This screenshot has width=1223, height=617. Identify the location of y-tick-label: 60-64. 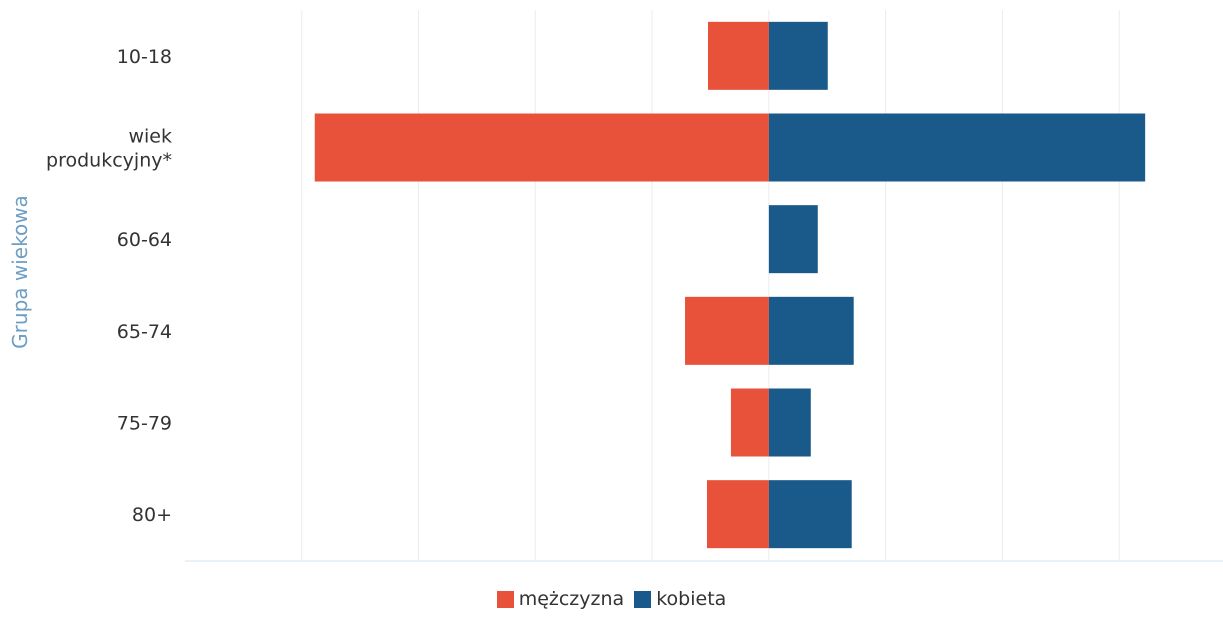
(144, 240).